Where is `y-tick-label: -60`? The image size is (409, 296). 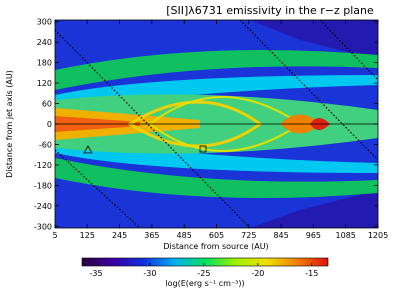 y-tick-label: -60 is located at coordinates (45, 144).